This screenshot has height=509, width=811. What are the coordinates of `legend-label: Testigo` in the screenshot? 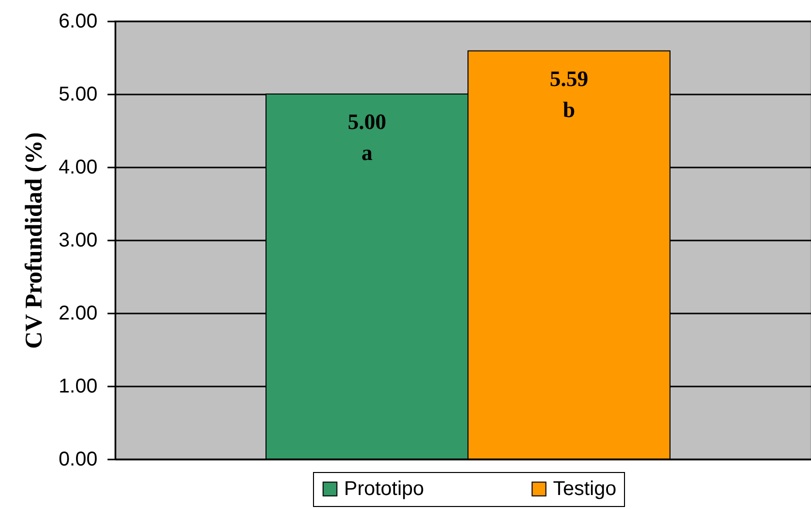 It's located at (584, 489).